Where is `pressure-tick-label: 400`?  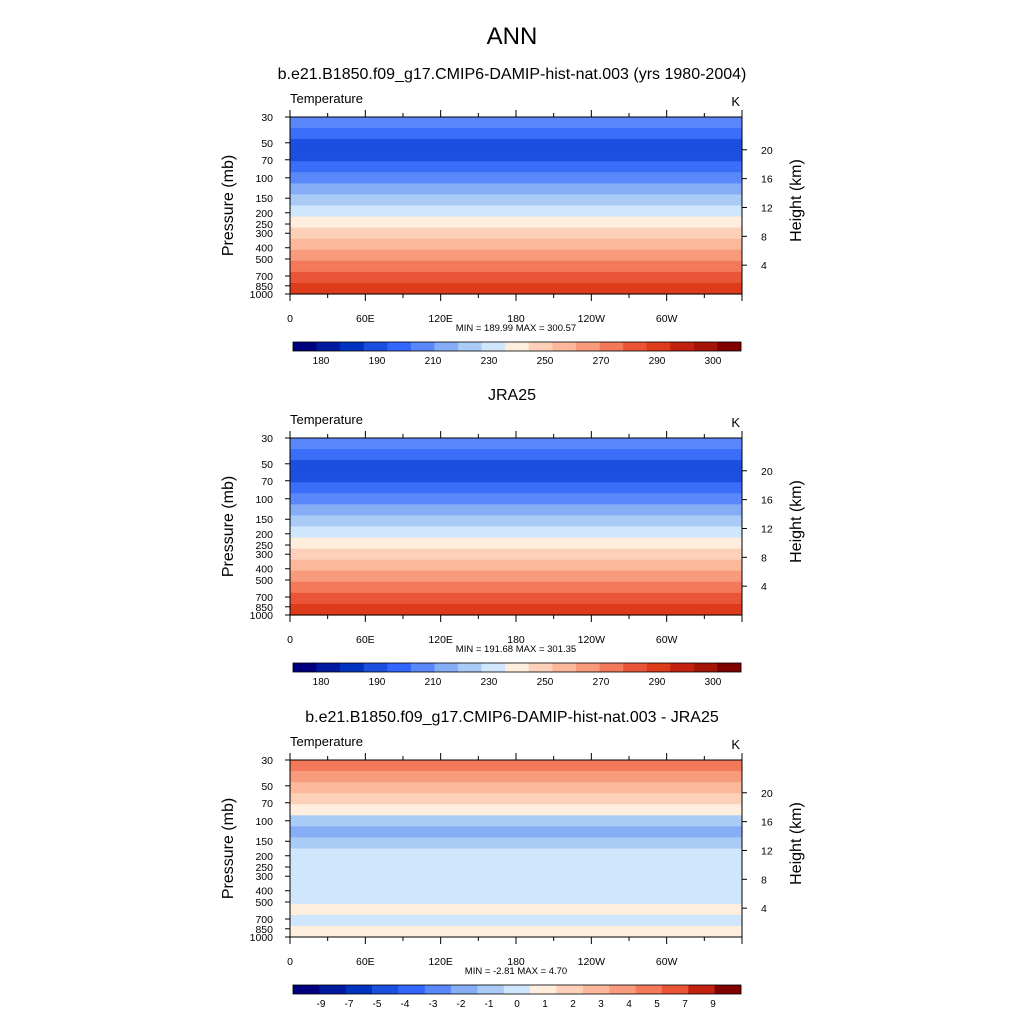 pressure-tick-label: 400 is located at coordinates (264, 570).